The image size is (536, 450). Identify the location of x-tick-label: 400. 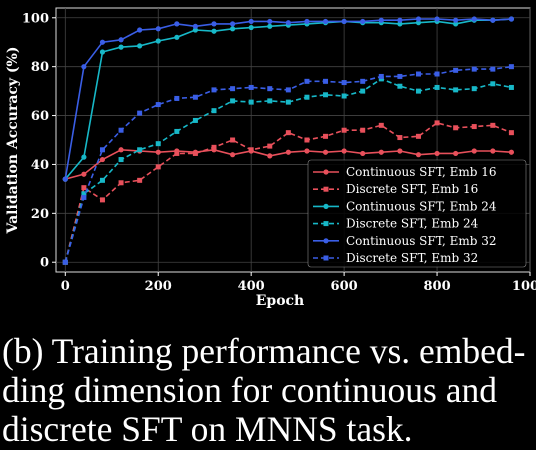
(251, 286).